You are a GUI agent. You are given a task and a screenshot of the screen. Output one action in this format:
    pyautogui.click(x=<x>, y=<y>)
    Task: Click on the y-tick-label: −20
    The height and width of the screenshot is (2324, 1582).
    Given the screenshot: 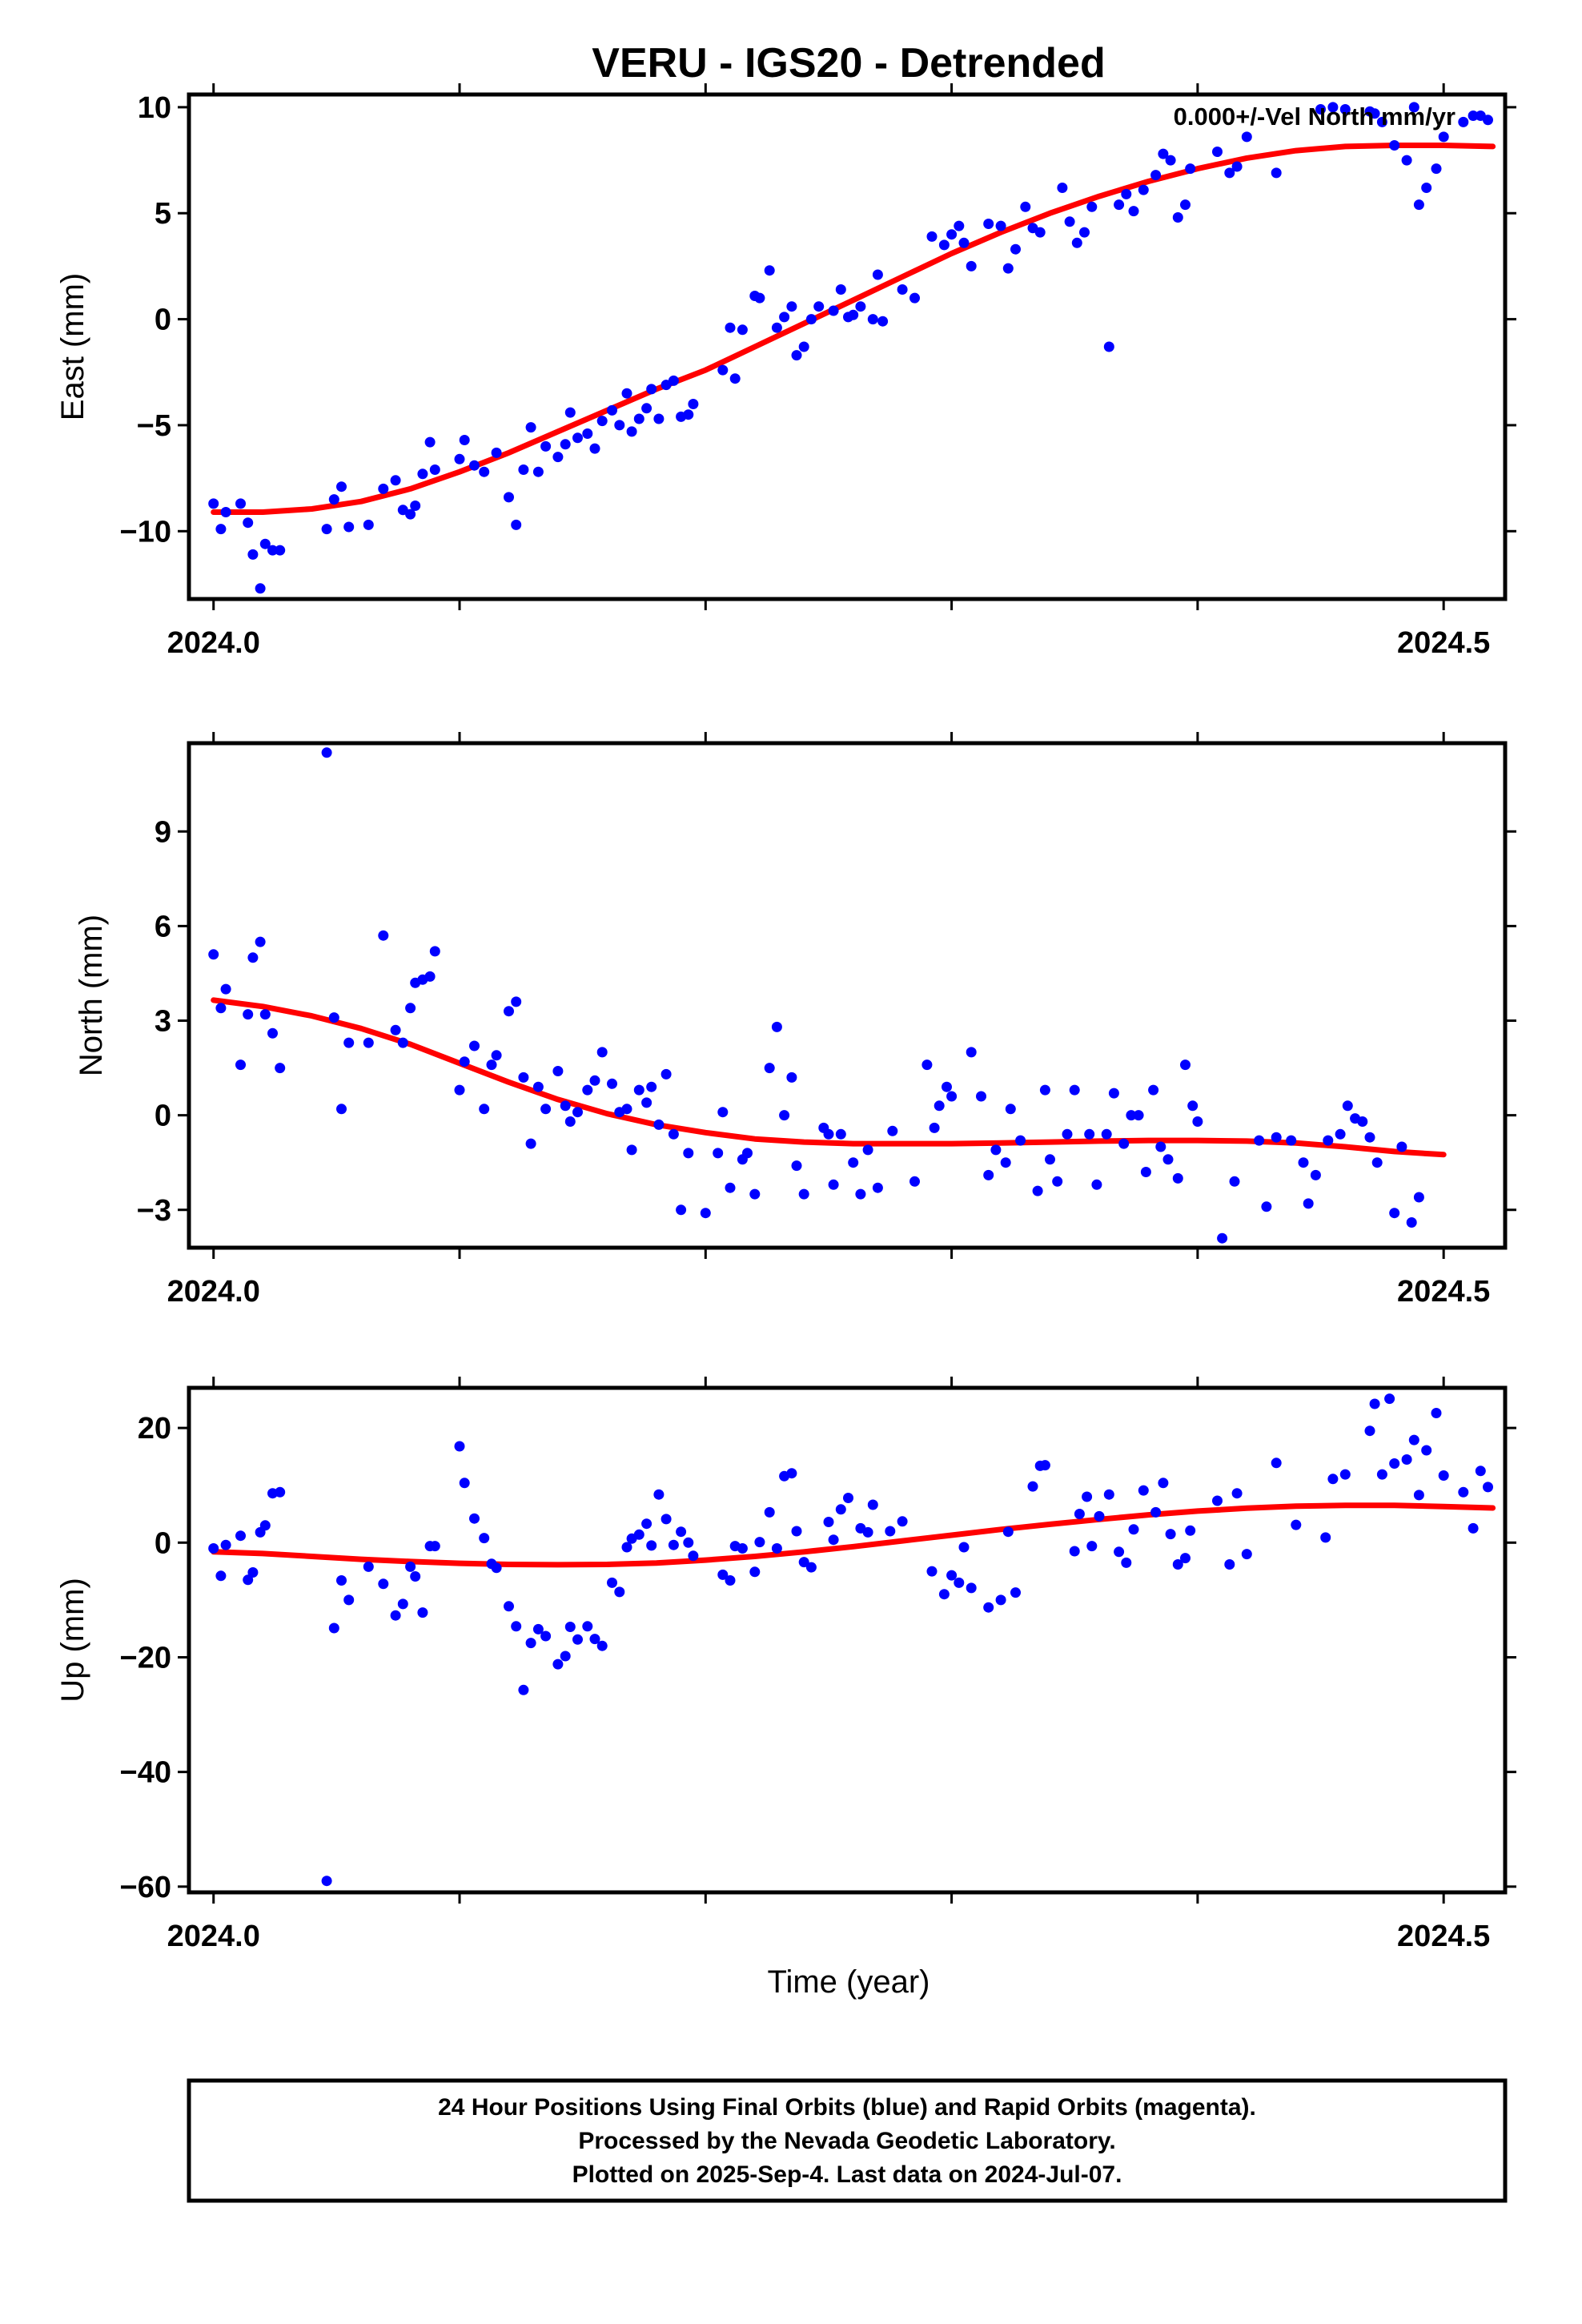 What is the action you would take?
    pyautogui.click(x=145, y=1658)
    